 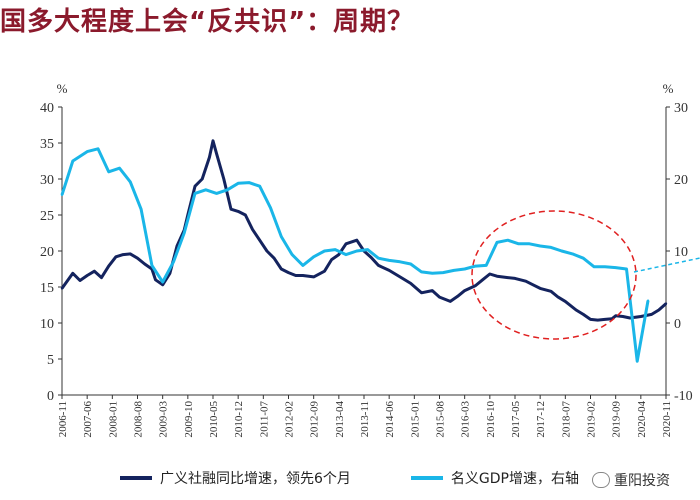 What do you see at coordinates (514, 479) in the screenshot?
I see `legend-label-gdp: 名义GDP增速，右轴` at bounding box center [514, 479].